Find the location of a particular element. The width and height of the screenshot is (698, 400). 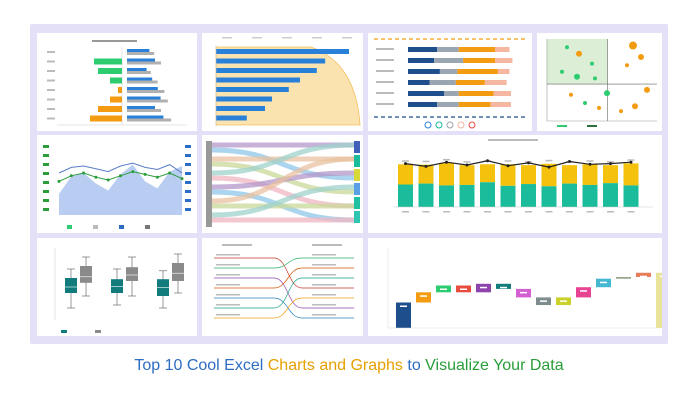

bar-with-curve-chart-panel is located at coordinates (282, 82).